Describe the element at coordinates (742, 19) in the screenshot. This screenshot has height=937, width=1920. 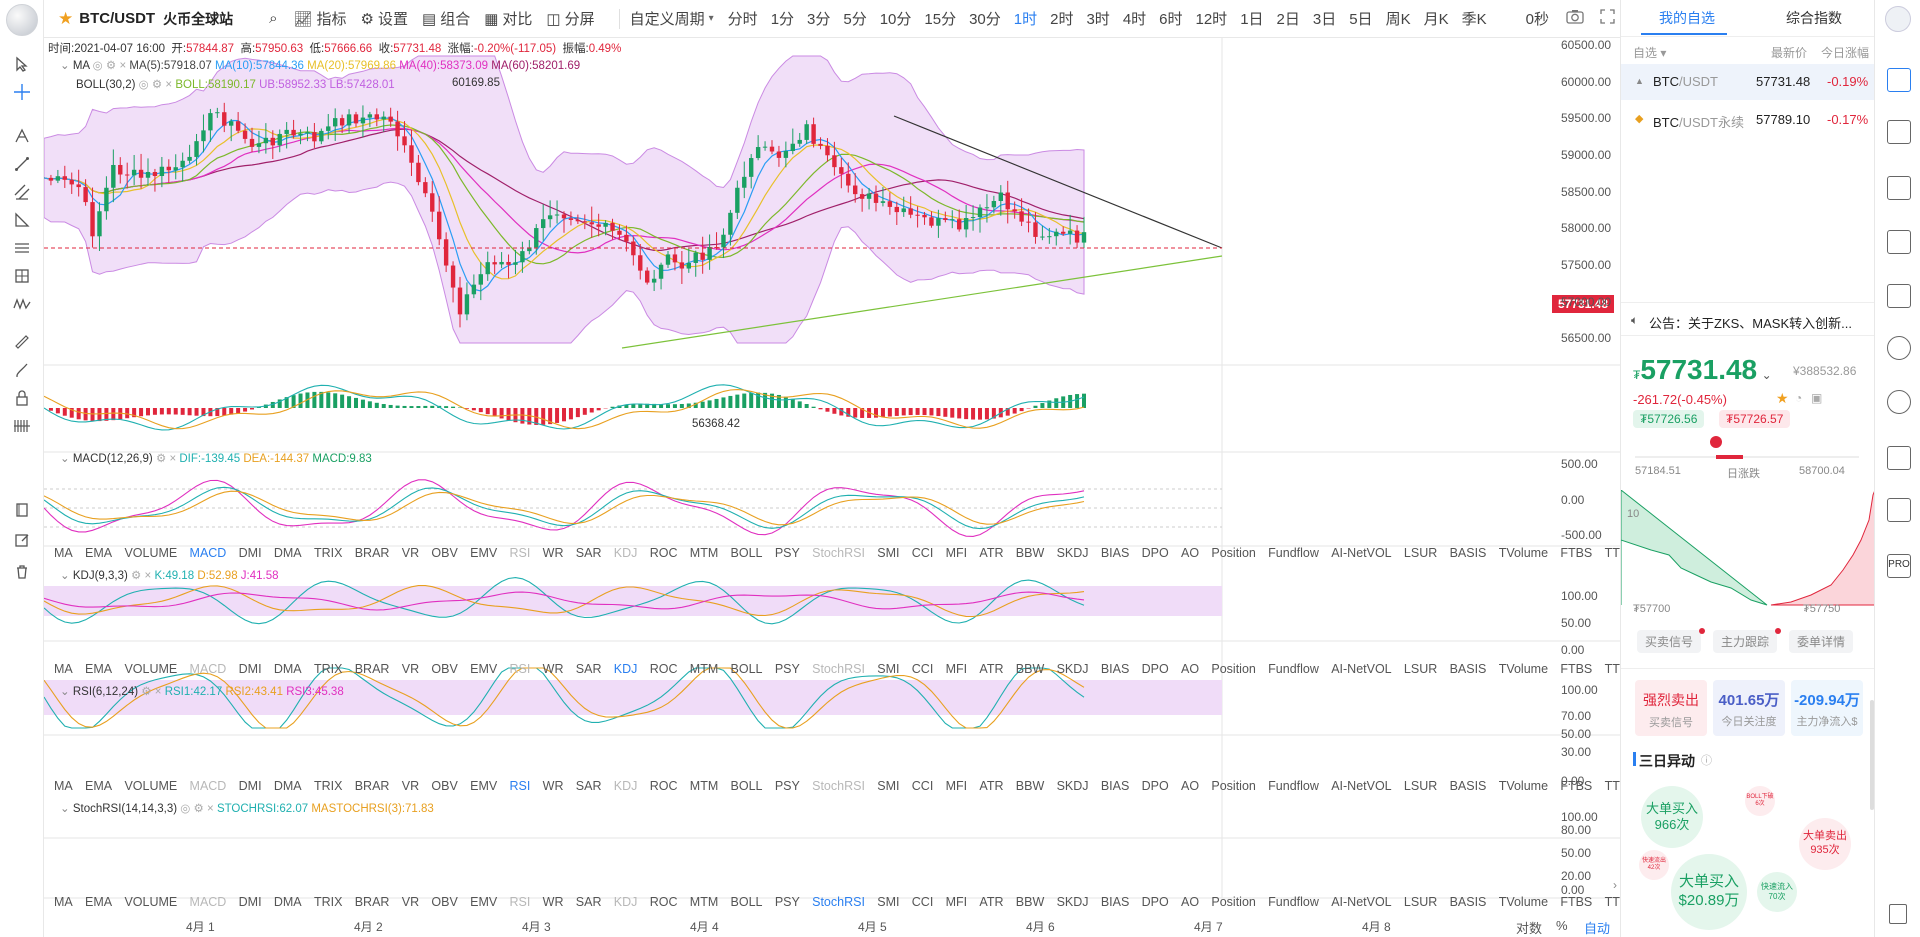
I see `period-0: 分时` at that location.